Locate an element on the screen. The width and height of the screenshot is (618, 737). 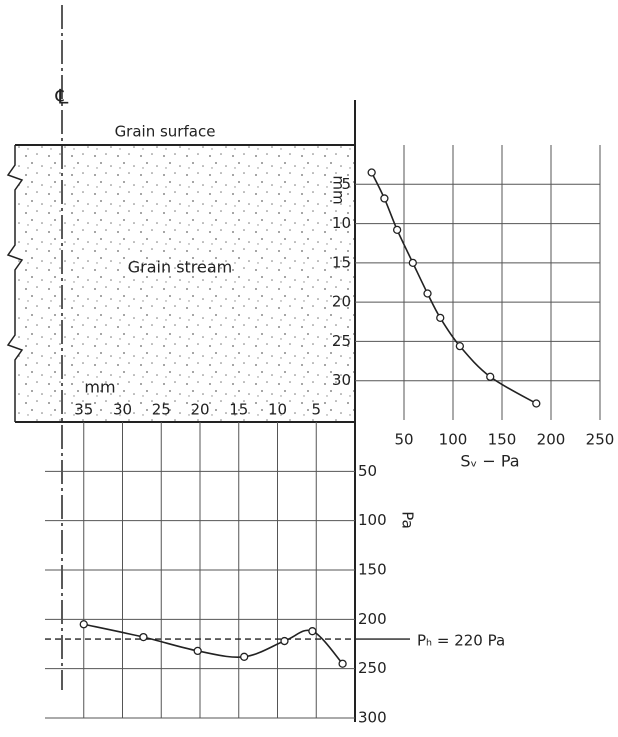
x-tick-label: 25 is located at coordinates (161, 410).